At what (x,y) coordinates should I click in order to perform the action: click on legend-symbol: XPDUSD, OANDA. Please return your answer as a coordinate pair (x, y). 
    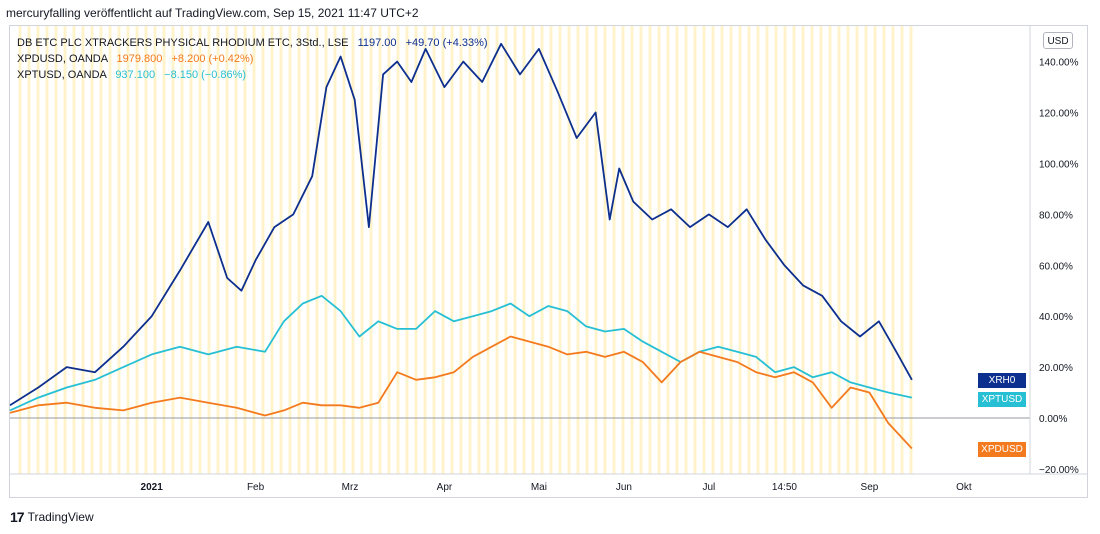
    Looking at the image, I should click on (62, 59).